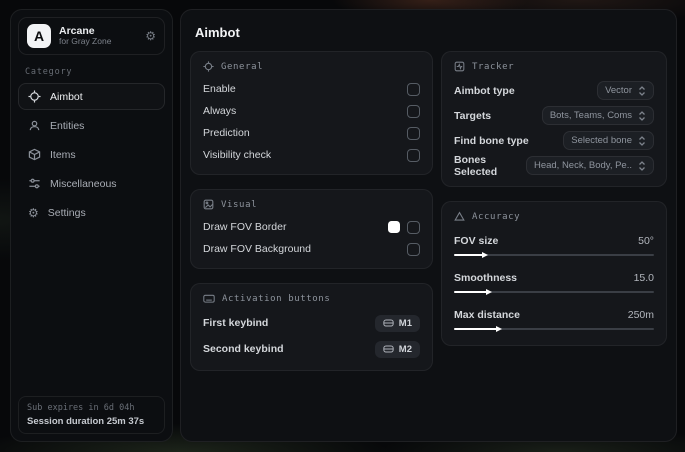 The height and width of the screenshot is (452, 685). I want to click on app-title-block: Arcane for Gray Zone, so click(98, 36).